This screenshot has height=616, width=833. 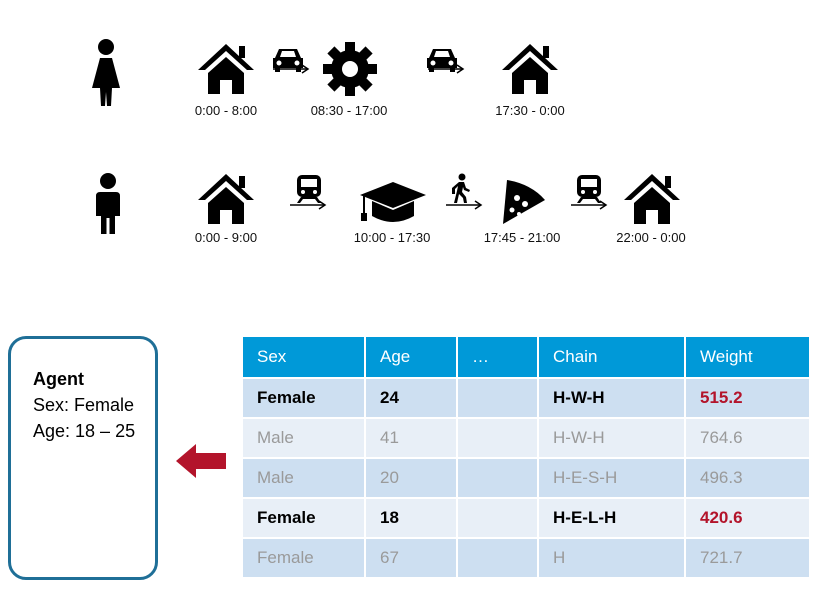 What do you see at coordinates (226, 237) in the screenshot?
I see `time-label: 0:00 - 9:00` at bounding box center [226, 237].